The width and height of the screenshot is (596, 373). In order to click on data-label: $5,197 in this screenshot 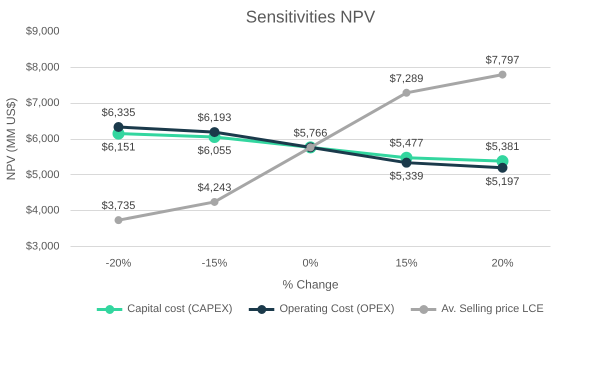, I will do `click(503, 182)`.